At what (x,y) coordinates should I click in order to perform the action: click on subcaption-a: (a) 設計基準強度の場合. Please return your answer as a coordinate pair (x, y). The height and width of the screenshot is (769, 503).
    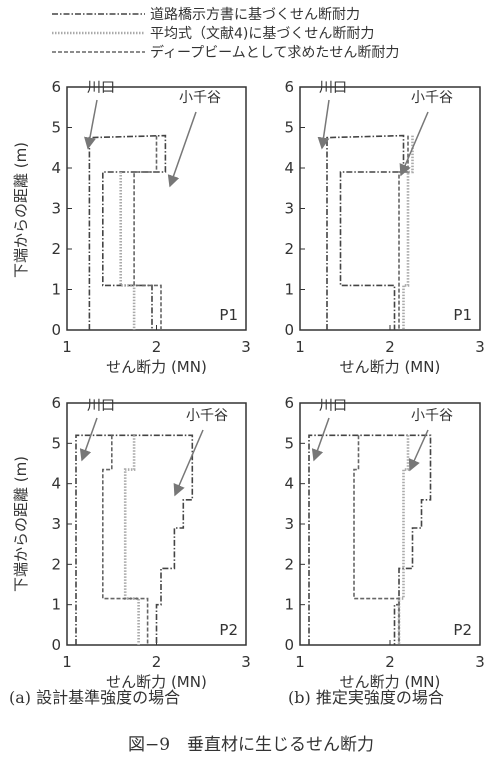
    Looking at the image, I should click on (94, 697).